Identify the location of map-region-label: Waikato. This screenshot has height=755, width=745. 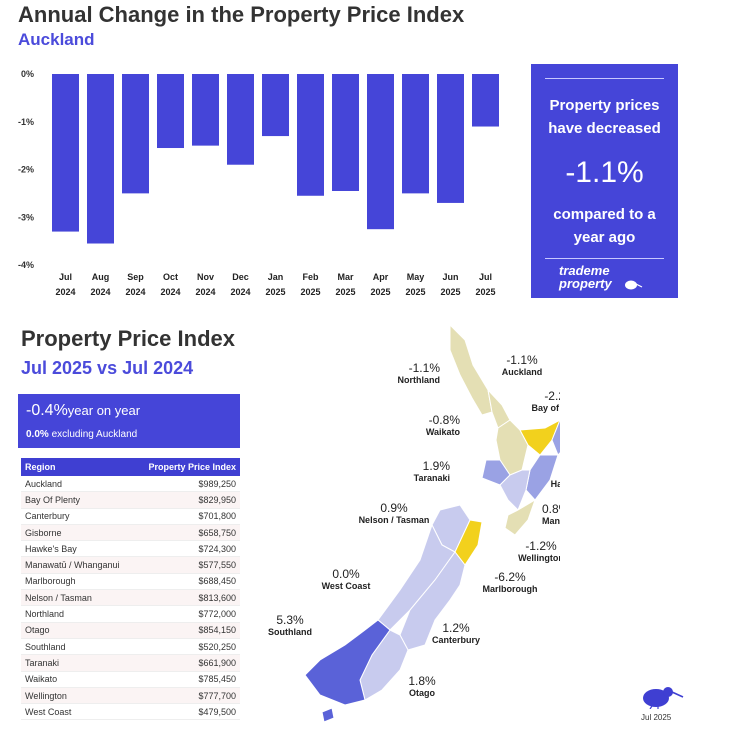
(443, 432).